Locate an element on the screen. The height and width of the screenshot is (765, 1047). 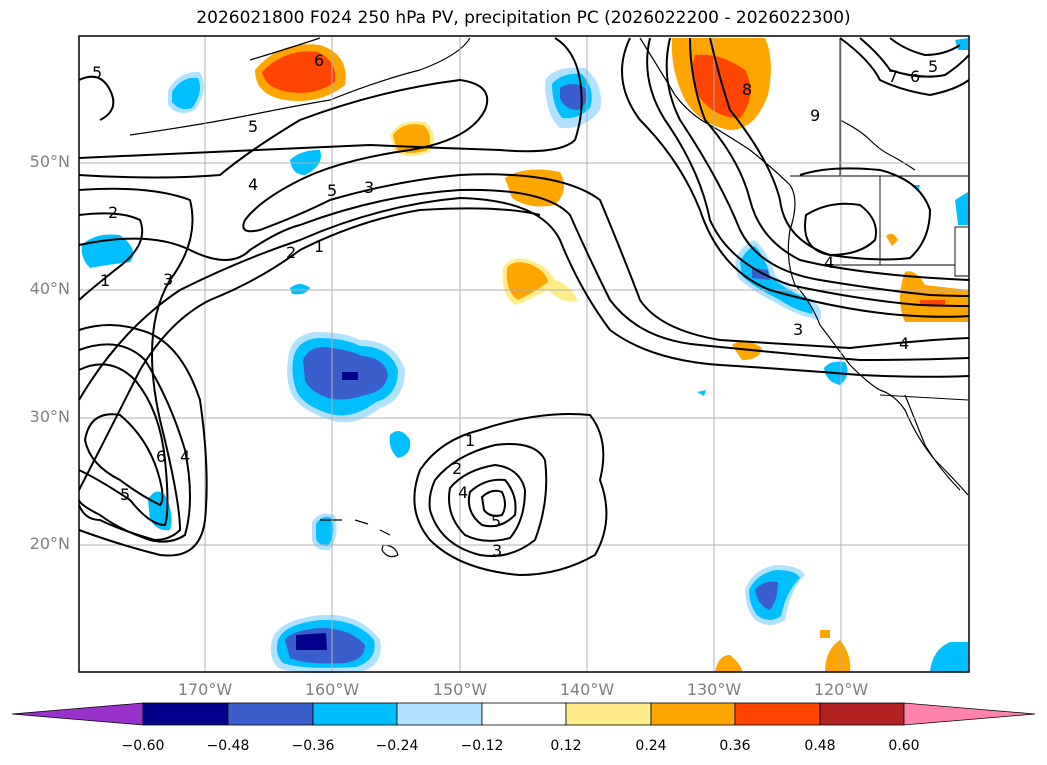
colorbar is located at coordinates (523, 714).